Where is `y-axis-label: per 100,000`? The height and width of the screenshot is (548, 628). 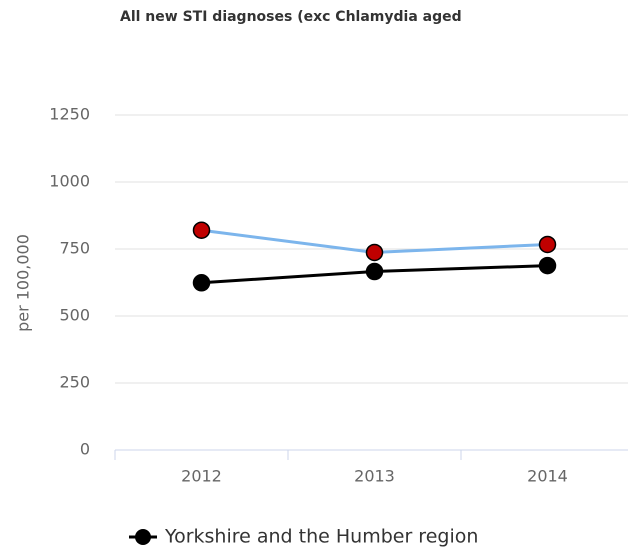 y-axis-label: per 100,000 is located at coordinates (23, 283).